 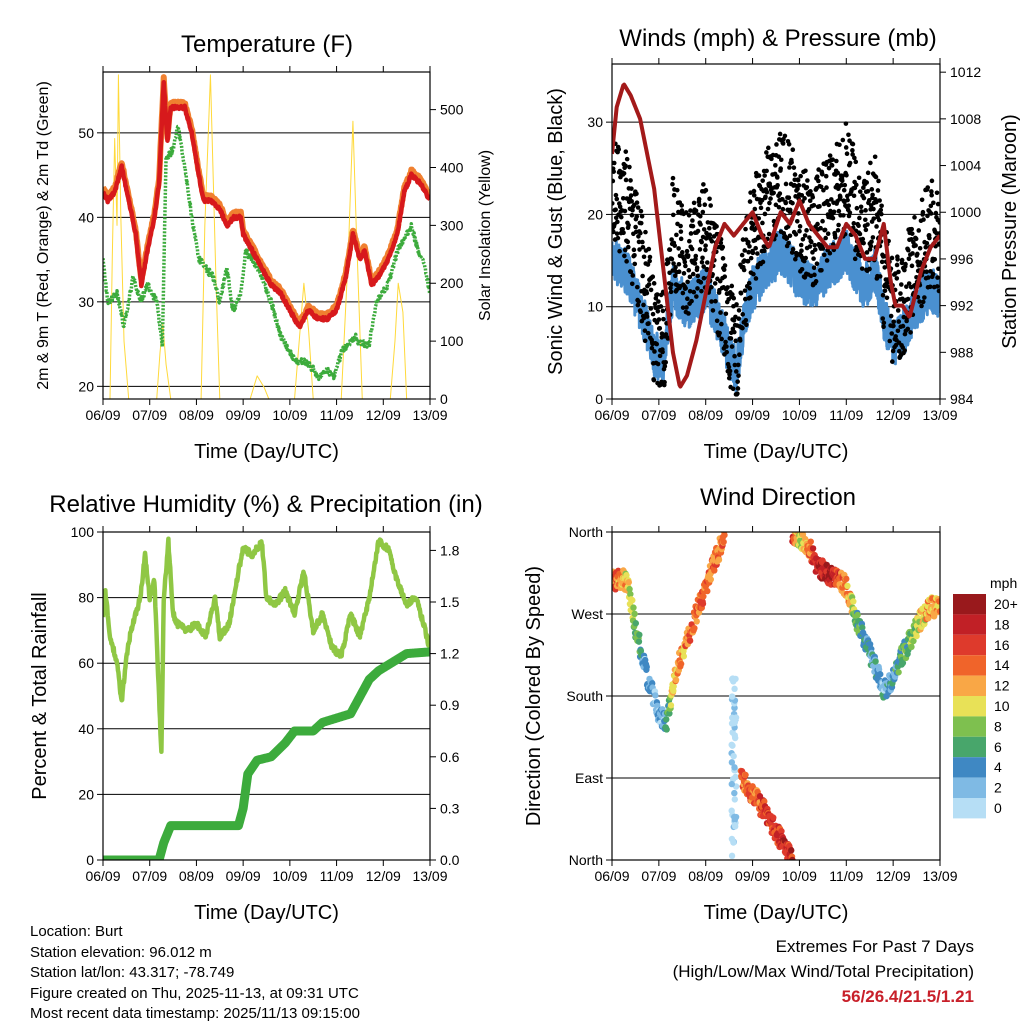 What do you see at coordinates (595, 214) in the screenshot?
I see `y-tick-label: 20` at bounding box center [595, 214].